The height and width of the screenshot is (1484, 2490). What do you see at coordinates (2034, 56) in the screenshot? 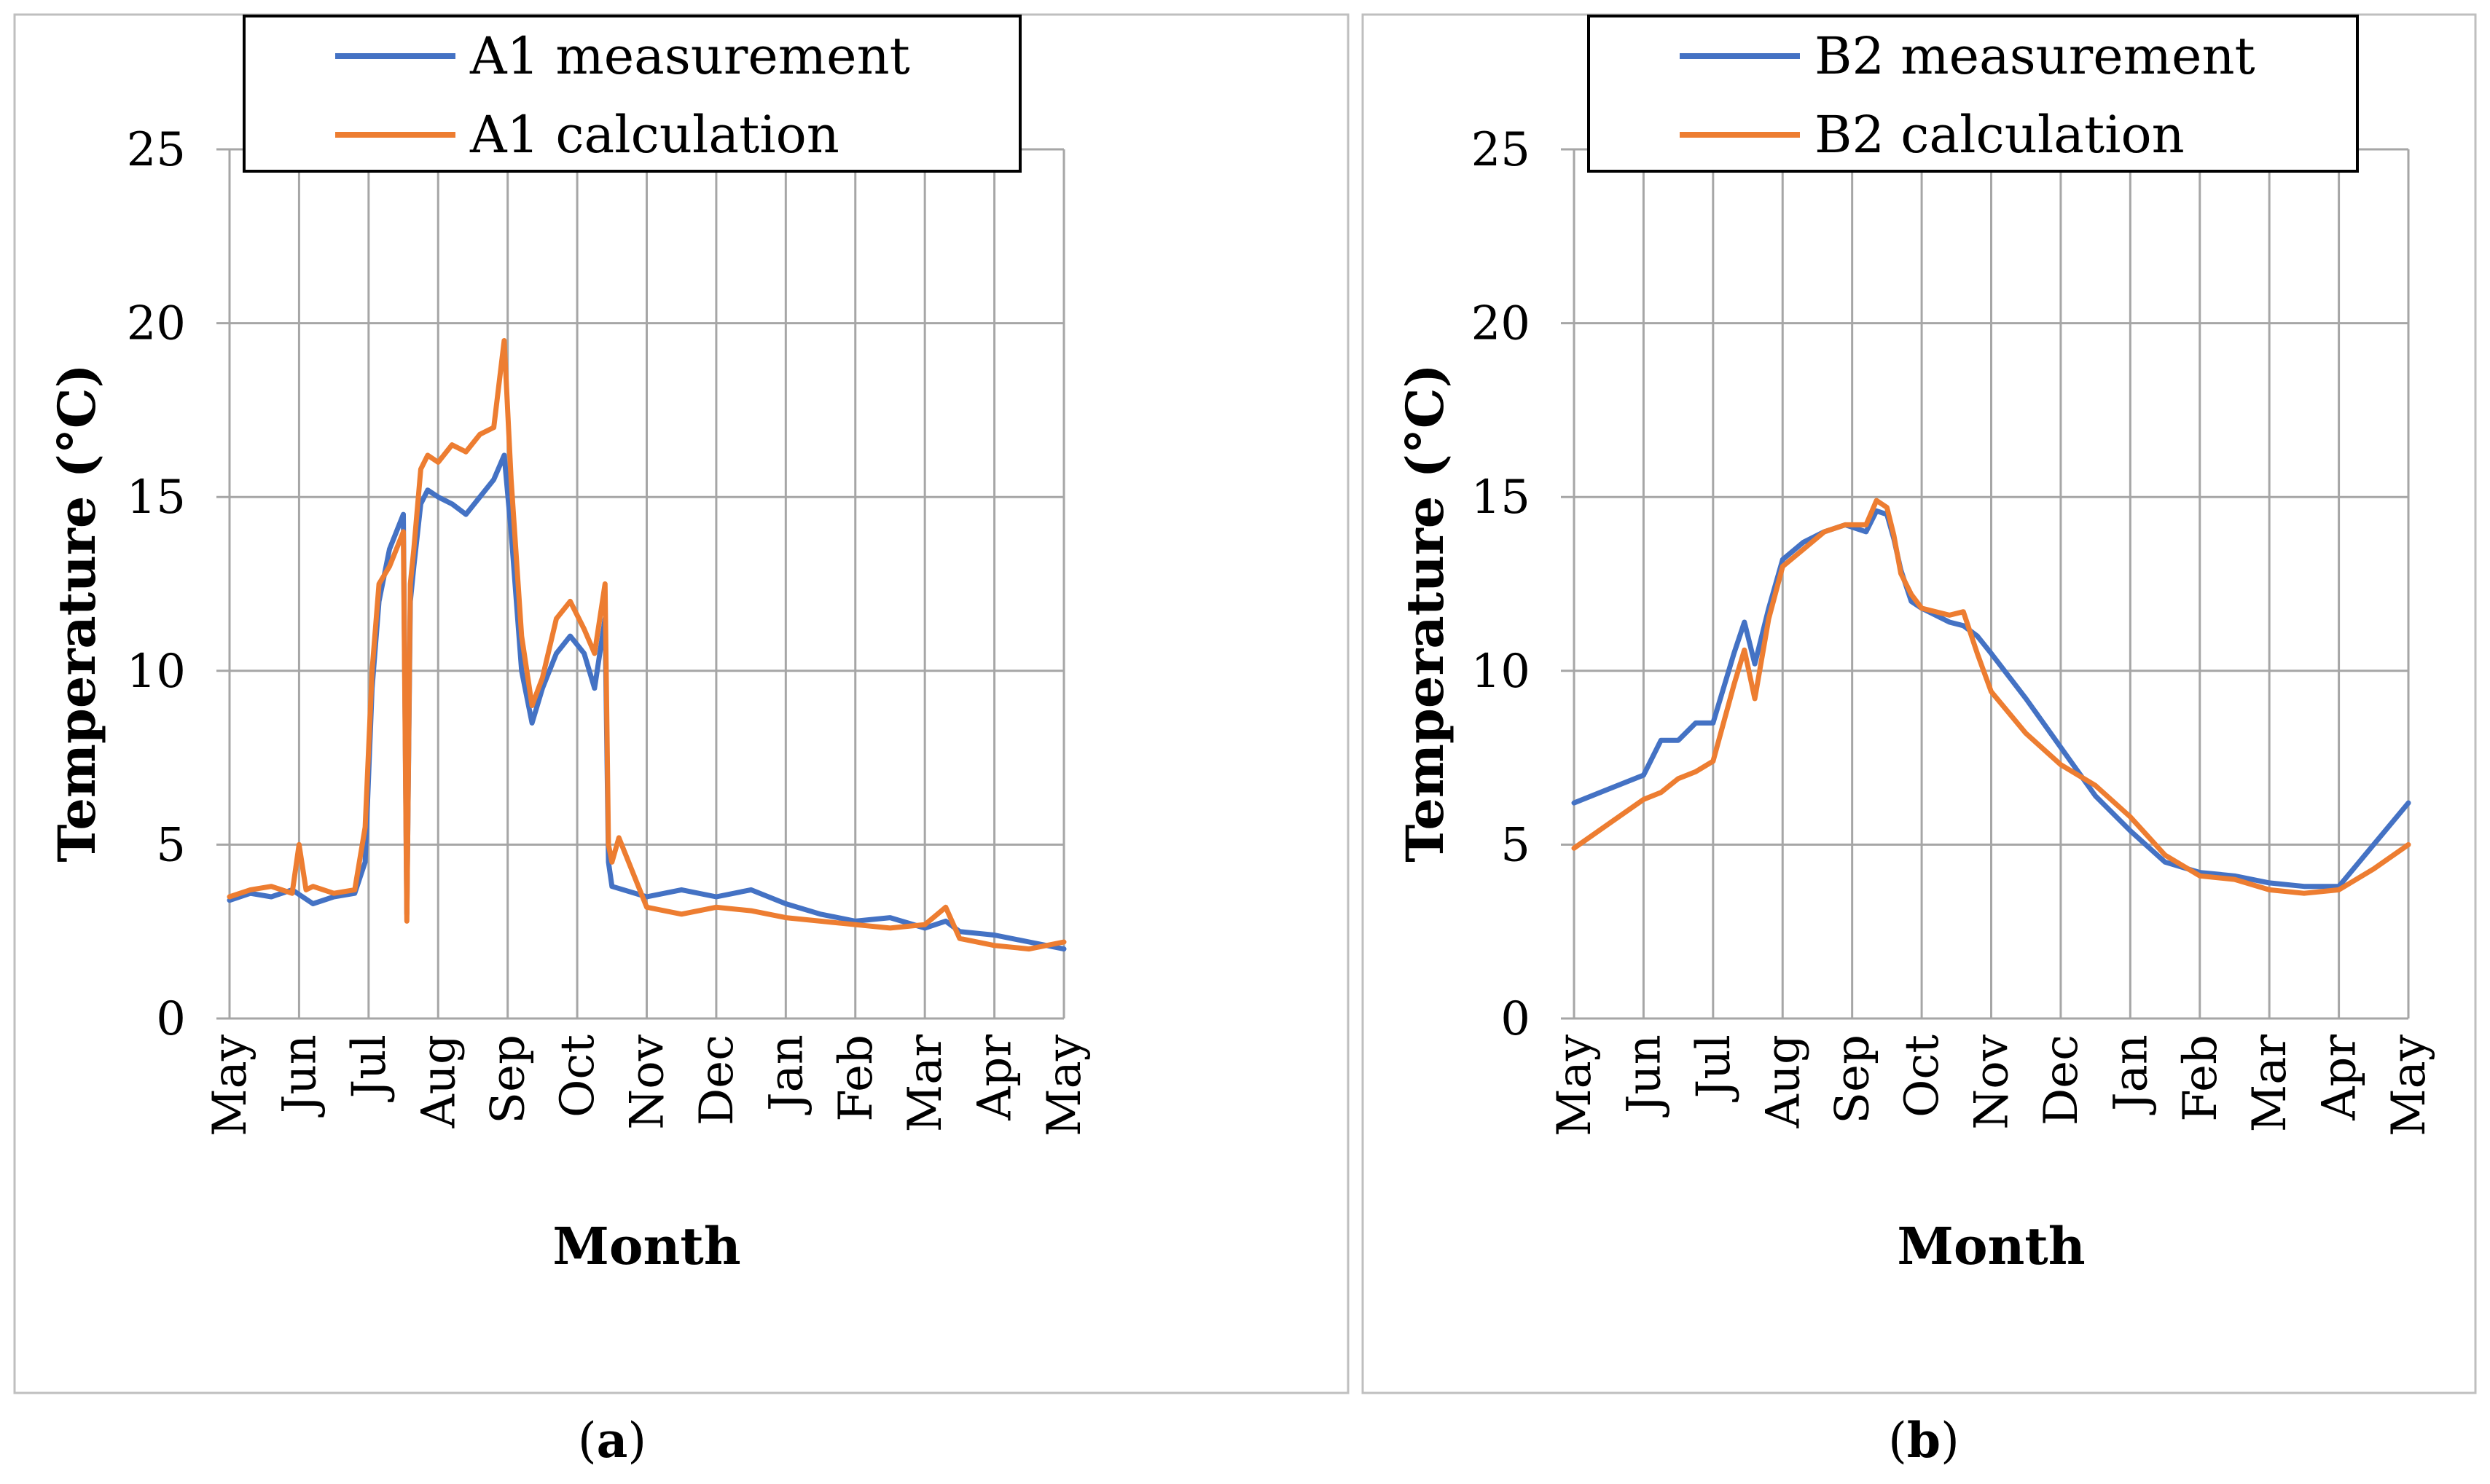
I see `legend-label: B2 measurement` at bounding box center [2034, 56].